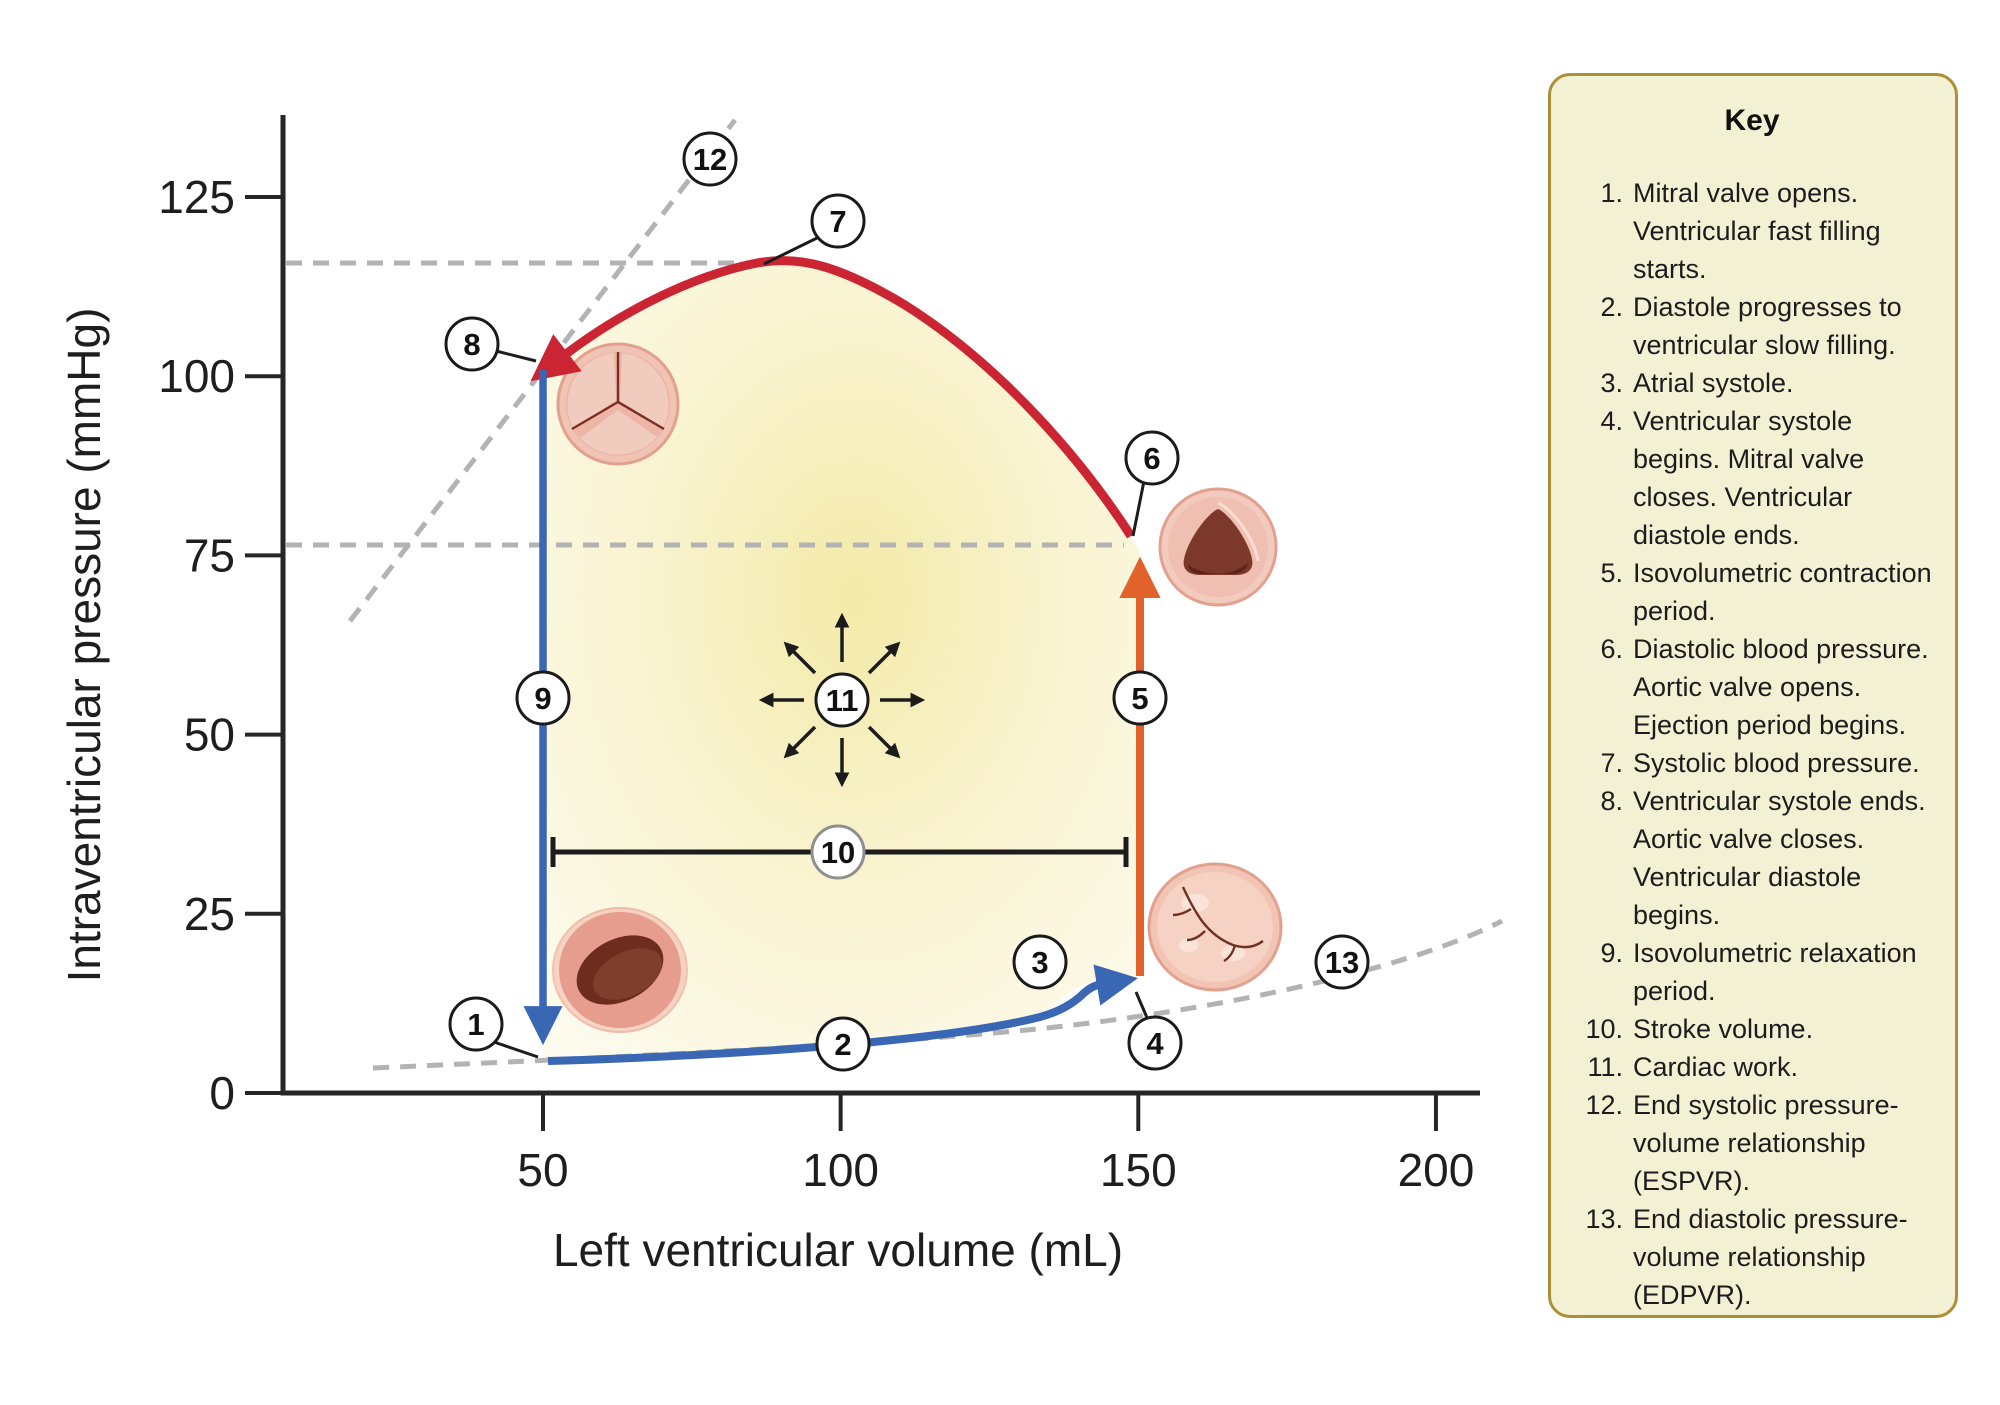  Describe the element at coordinates (838, 1250) in the screenshot. I see `x-axis-title: Left ventricular volume (mL)` at that location.